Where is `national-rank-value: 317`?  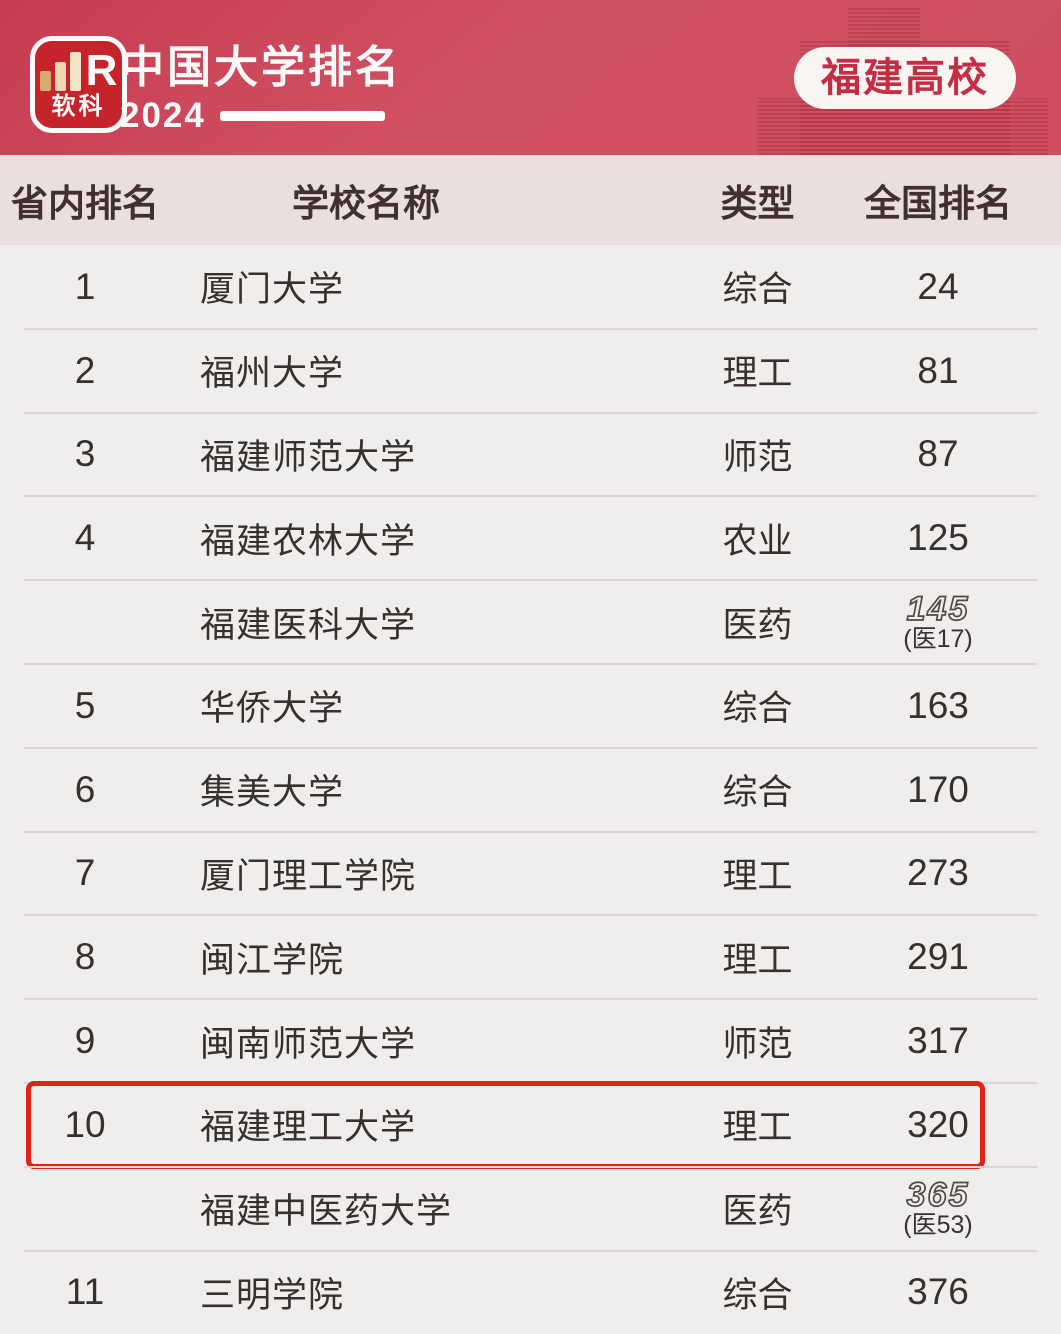 national-rank-value: 317 is located at coordinates (938, 1041).